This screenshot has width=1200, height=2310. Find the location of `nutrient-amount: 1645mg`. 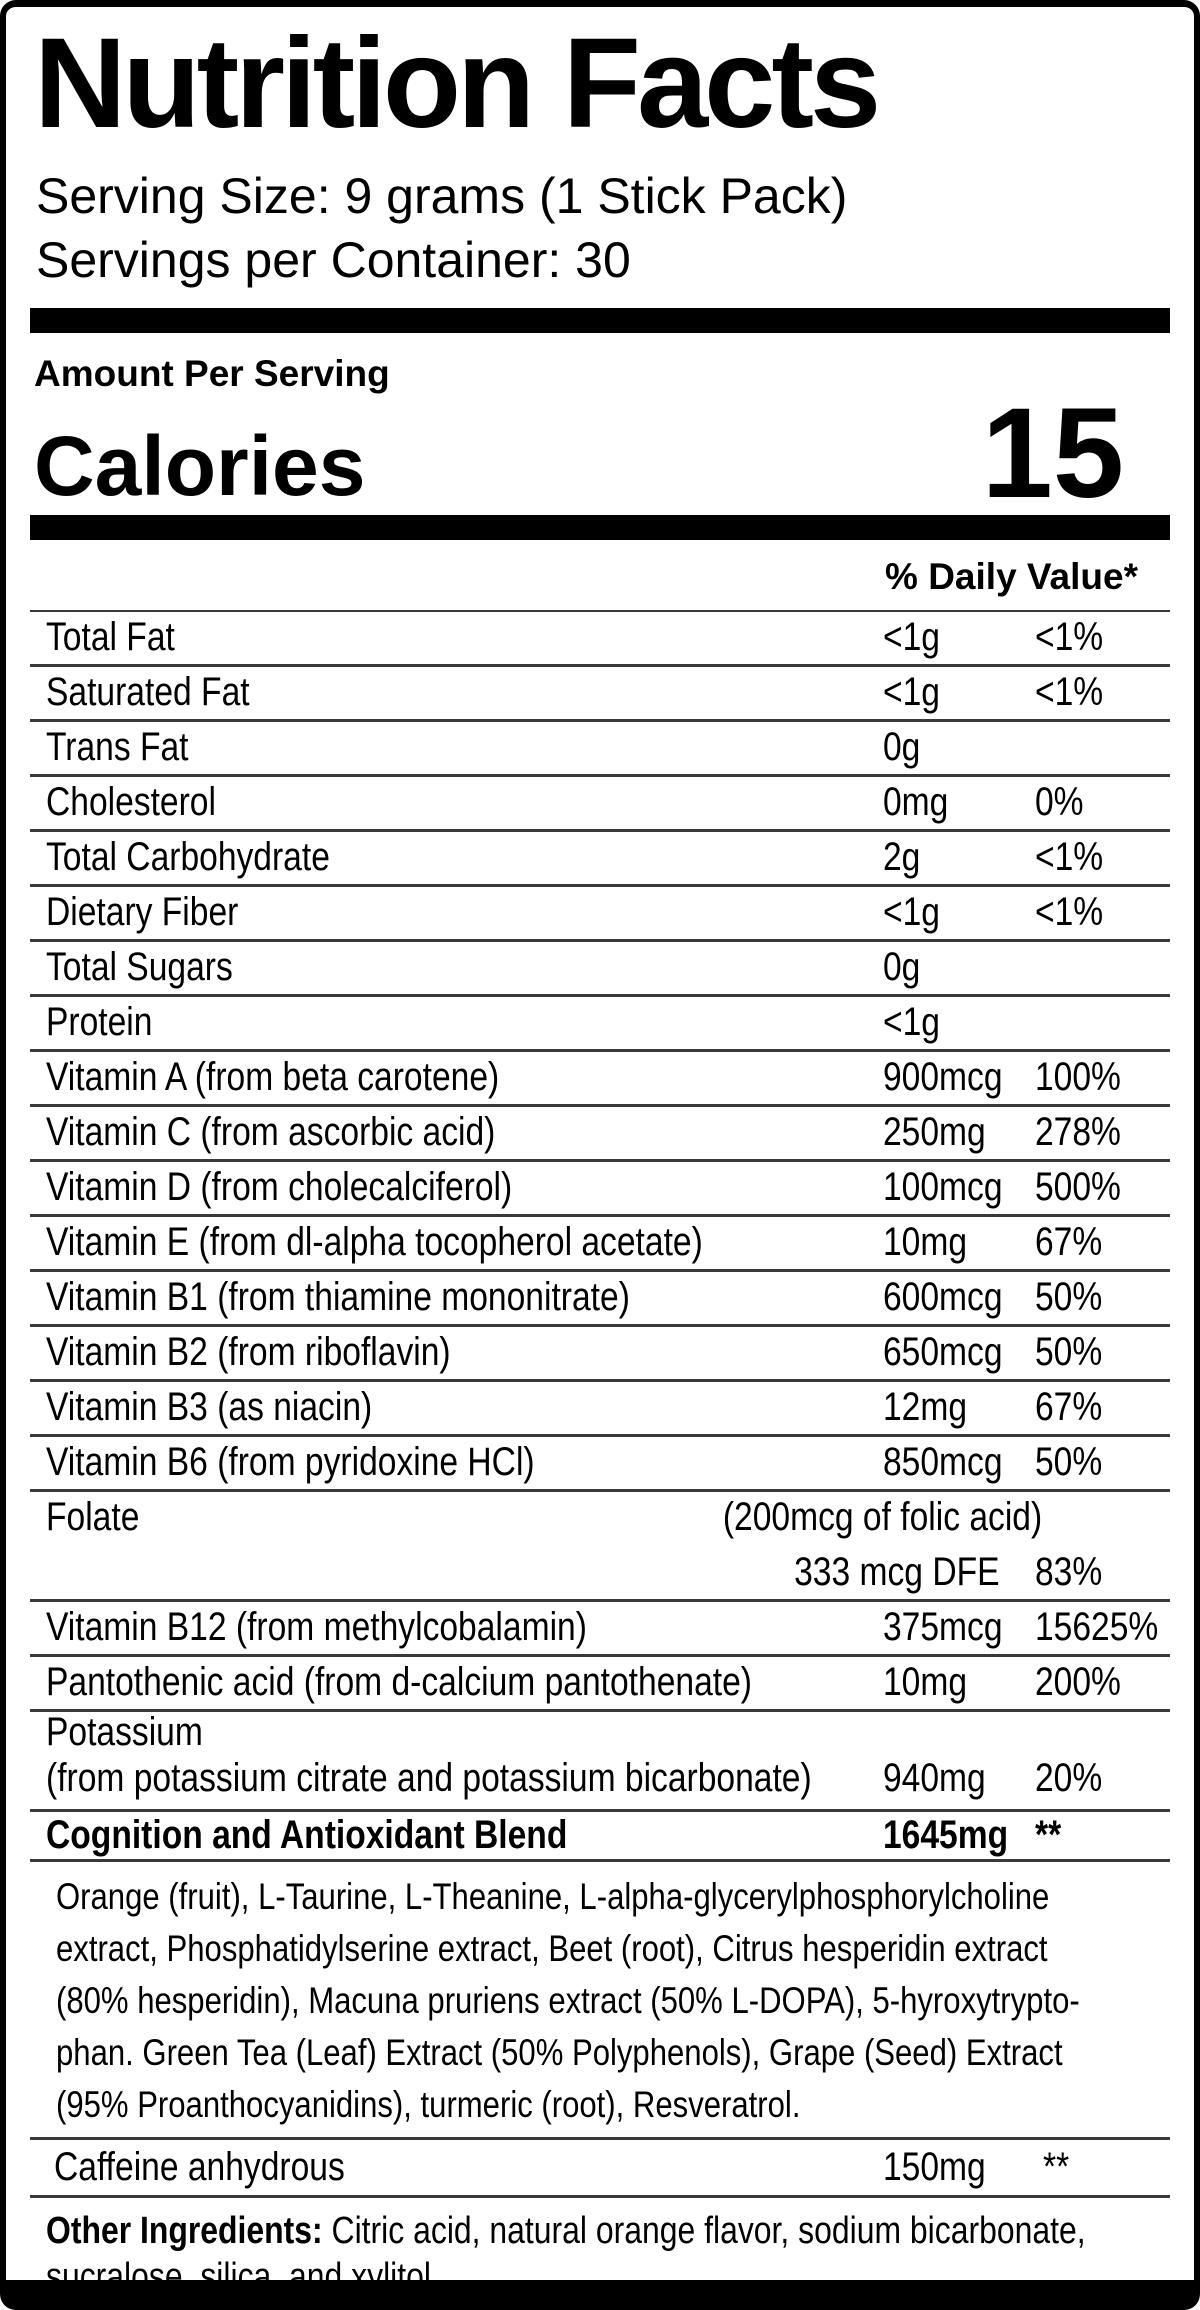

nutrient-amount: 1645mg is located at coordinates (946, 1834).